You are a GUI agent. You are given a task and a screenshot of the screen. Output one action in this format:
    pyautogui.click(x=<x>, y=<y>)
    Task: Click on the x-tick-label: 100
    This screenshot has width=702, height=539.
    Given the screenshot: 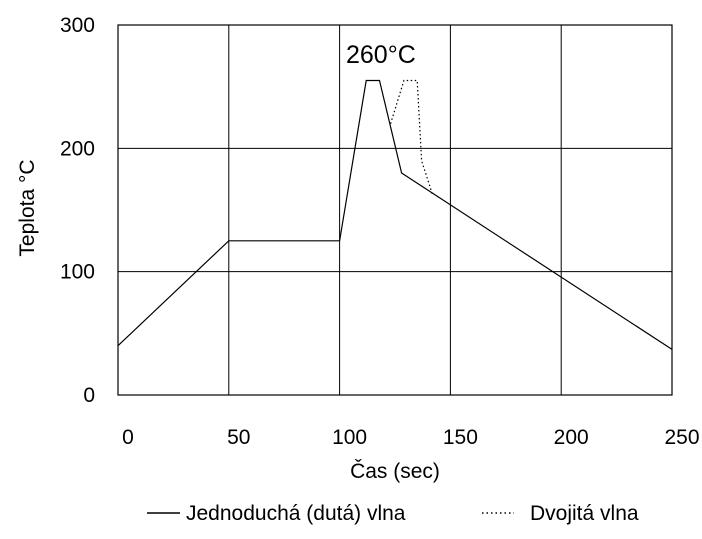 What is the action you would take?
    pyautogui.click(x=349, y=437)
    